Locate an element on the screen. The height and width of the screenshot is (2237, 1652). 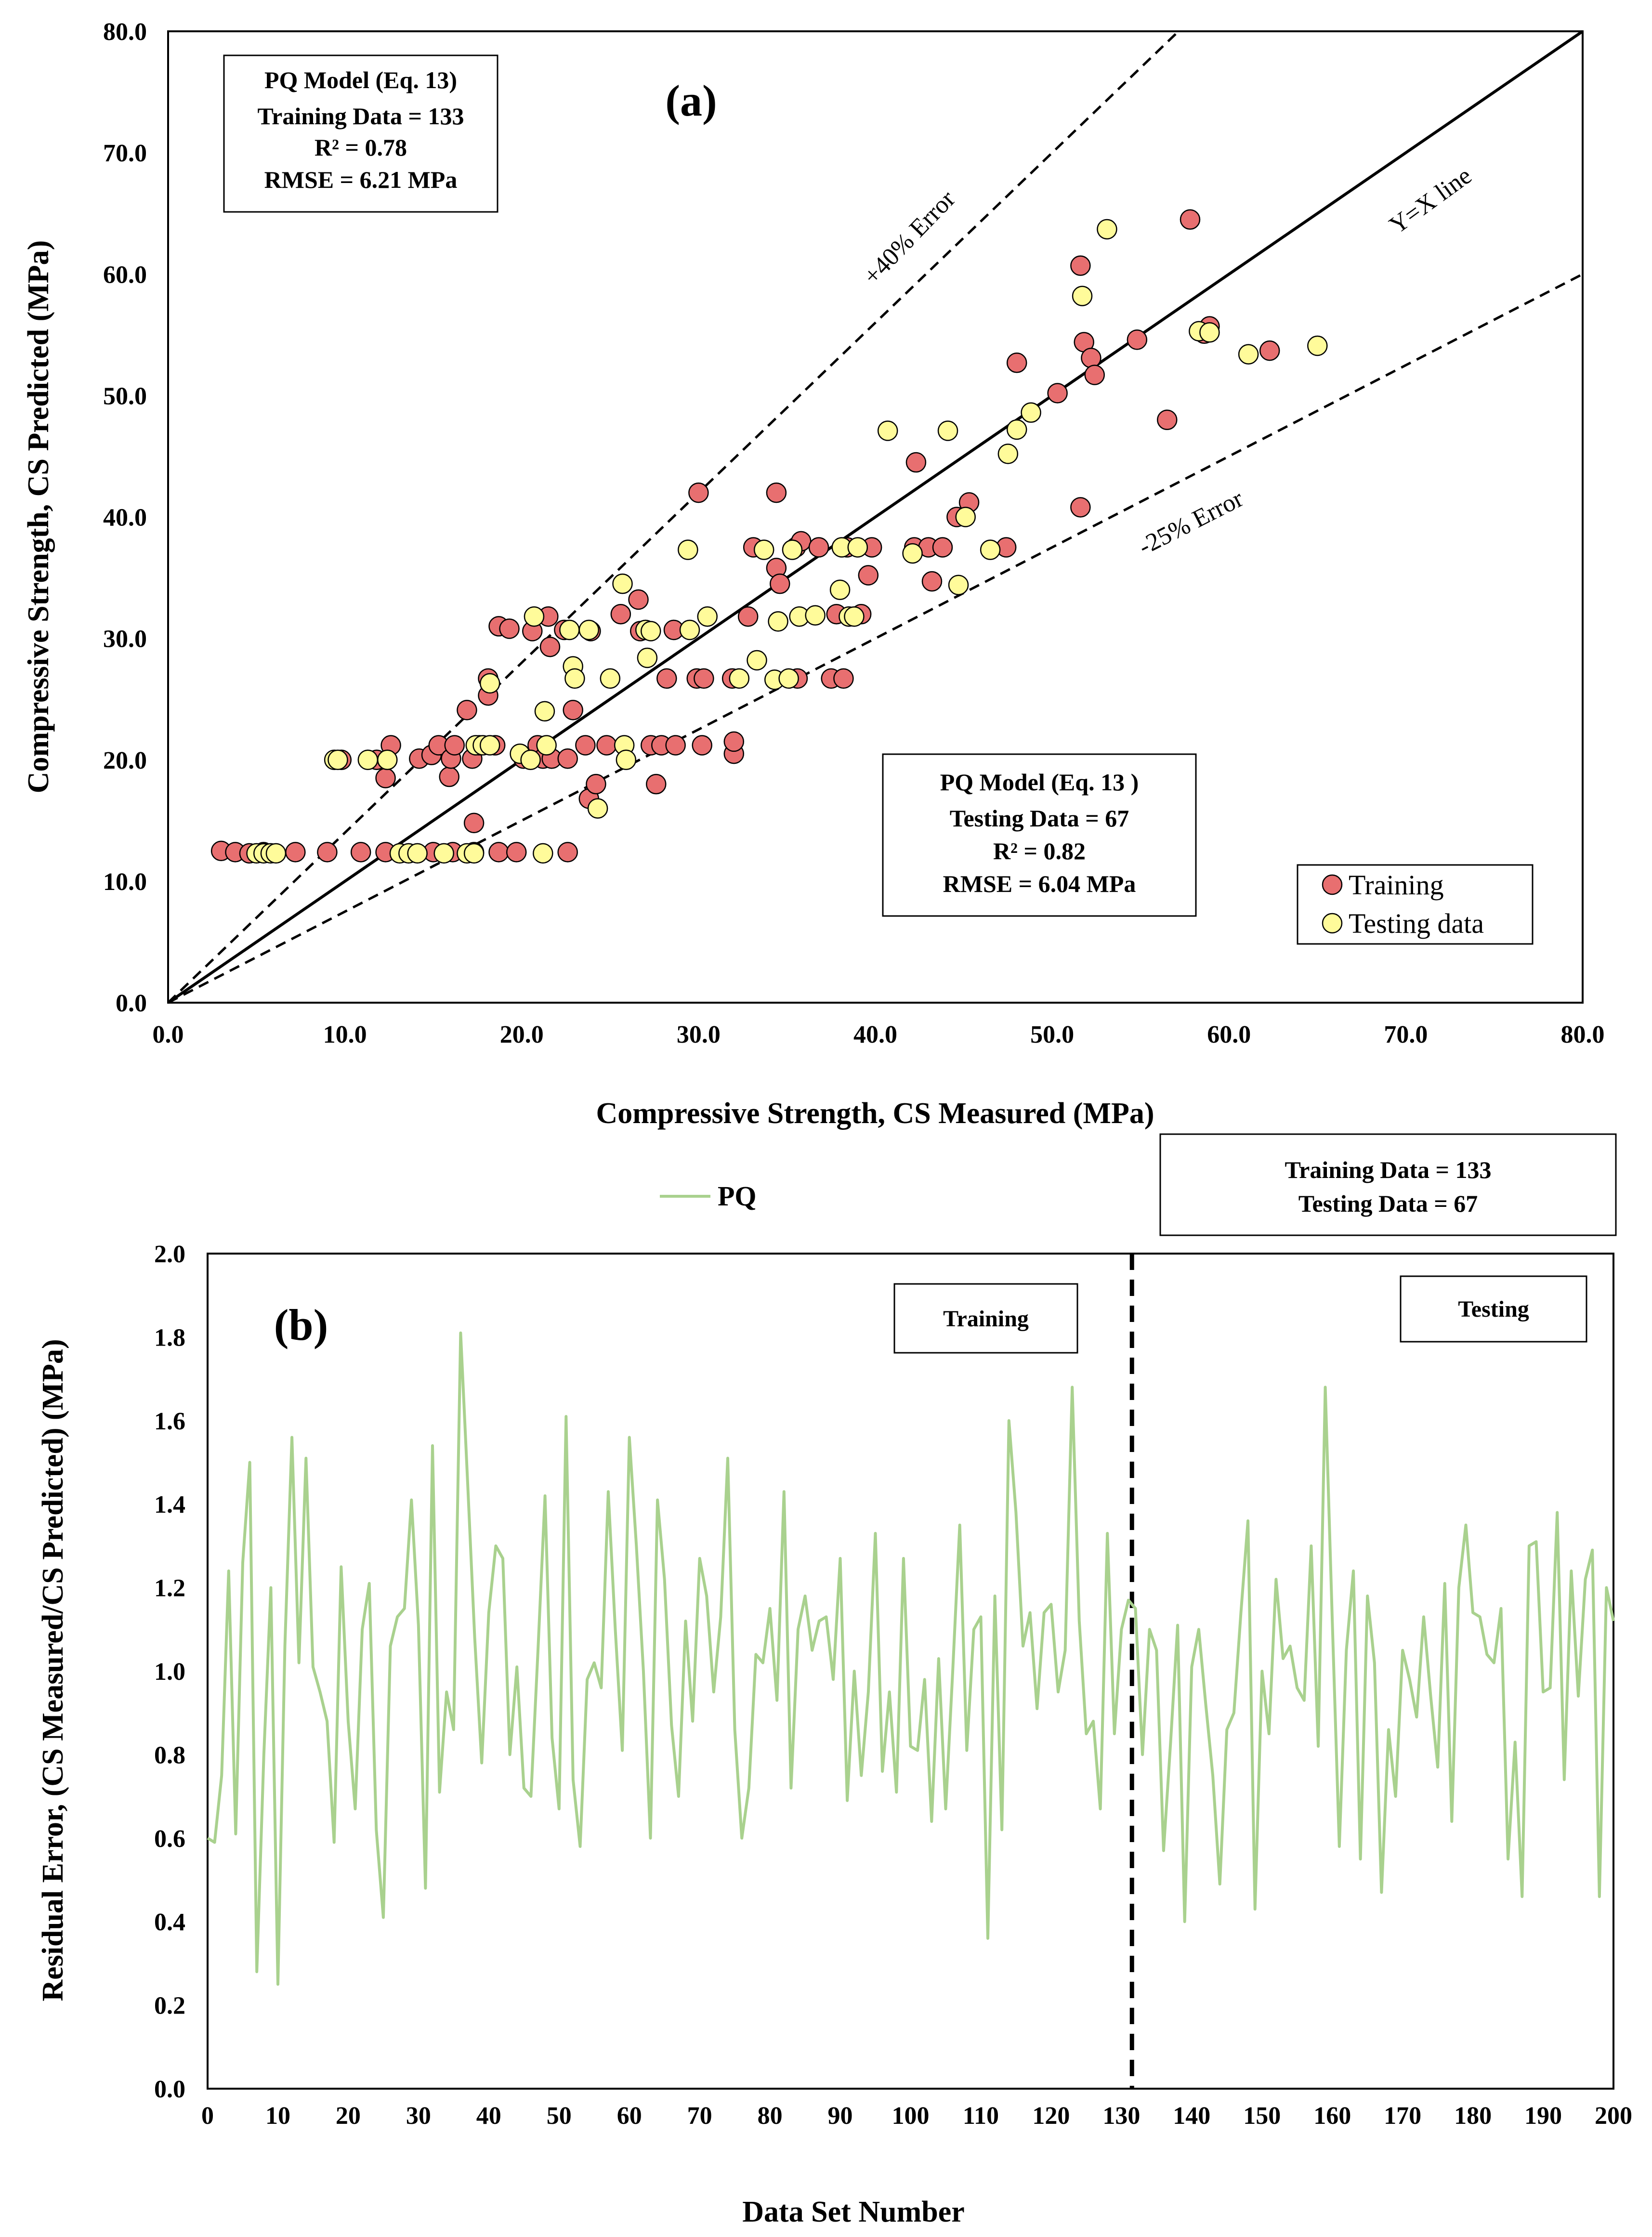
x-tick-a-2: 20.0 is located at coordinates (522, 1034).